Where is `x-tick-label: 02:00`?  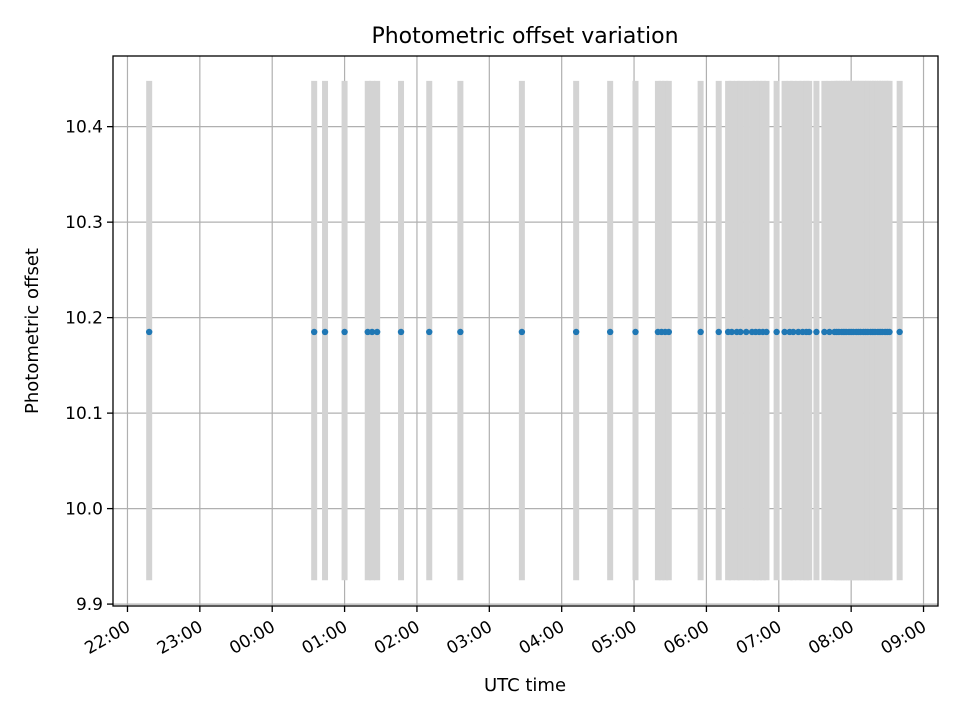 x-tick-label: 02:00 is located at coordinates (397, 638).